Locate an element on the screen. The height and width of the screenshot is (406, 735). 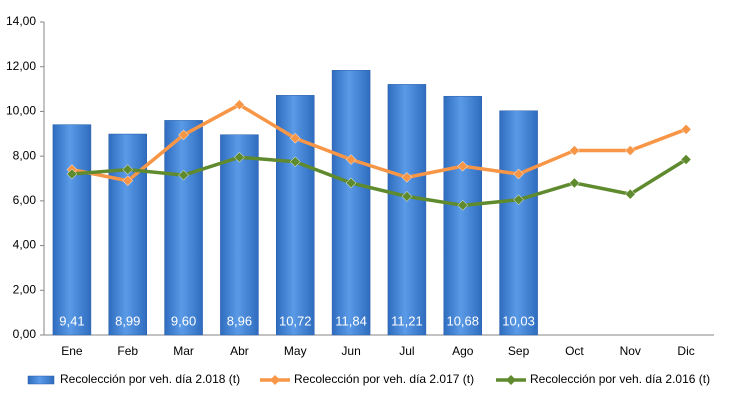
data-label: 11,21 is located at coordinates (407, 320).